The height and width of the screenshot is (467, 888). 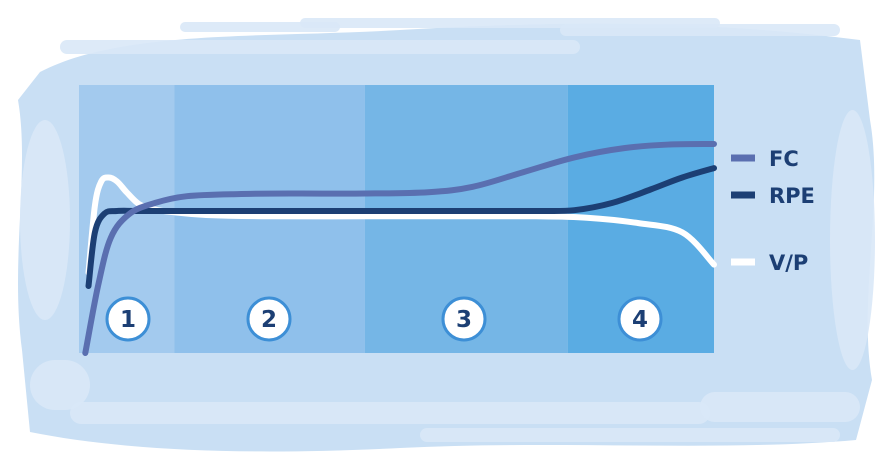 What do you see at coordinates (792, 196) in the screenshot?
I see `legend-label: RPE` at bounding box center [792, 196].